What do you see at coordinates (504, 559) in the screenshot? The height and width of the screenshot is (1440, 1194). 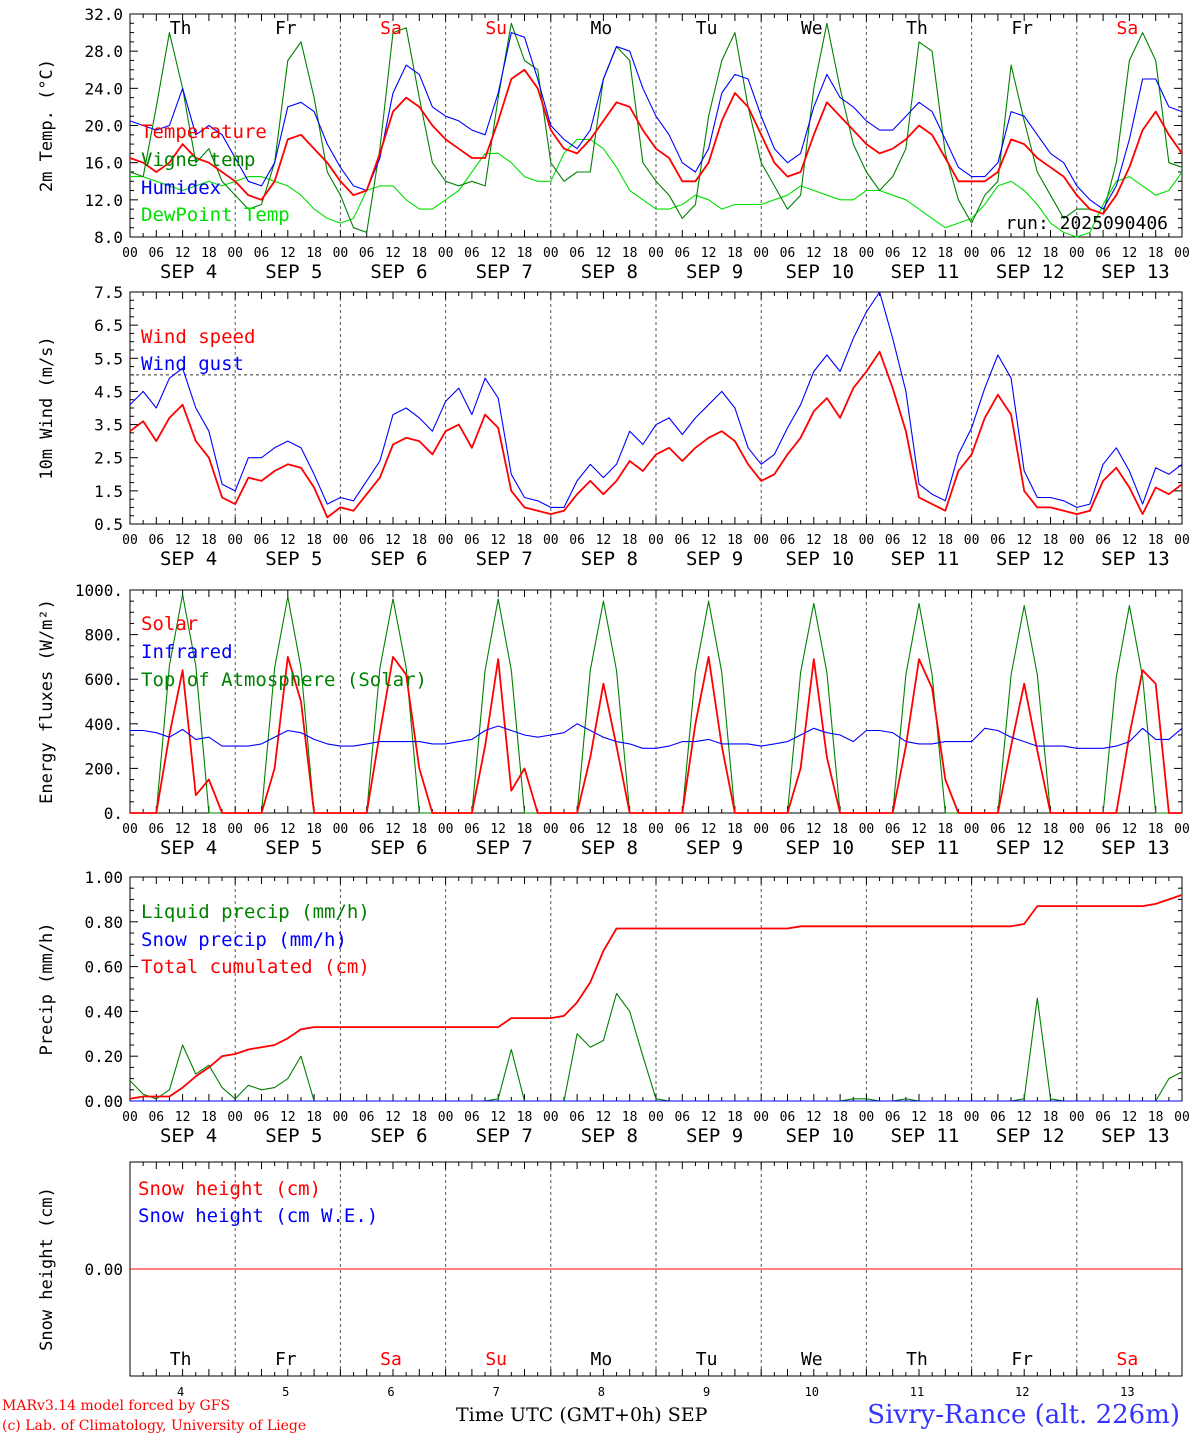 I see `date-label: SEP 7` at bounding box center [504, 559].